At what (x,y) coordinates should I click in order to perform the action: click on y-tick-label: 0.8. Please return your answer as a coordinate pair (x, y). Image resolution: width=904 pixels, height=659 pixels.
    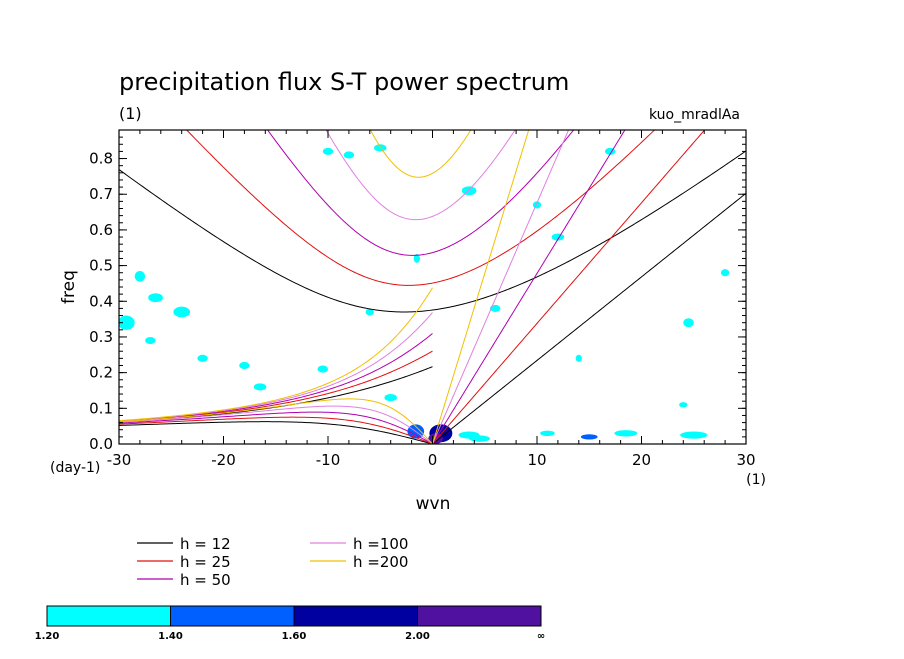
    Looking at the image, I should click on (101, 159).